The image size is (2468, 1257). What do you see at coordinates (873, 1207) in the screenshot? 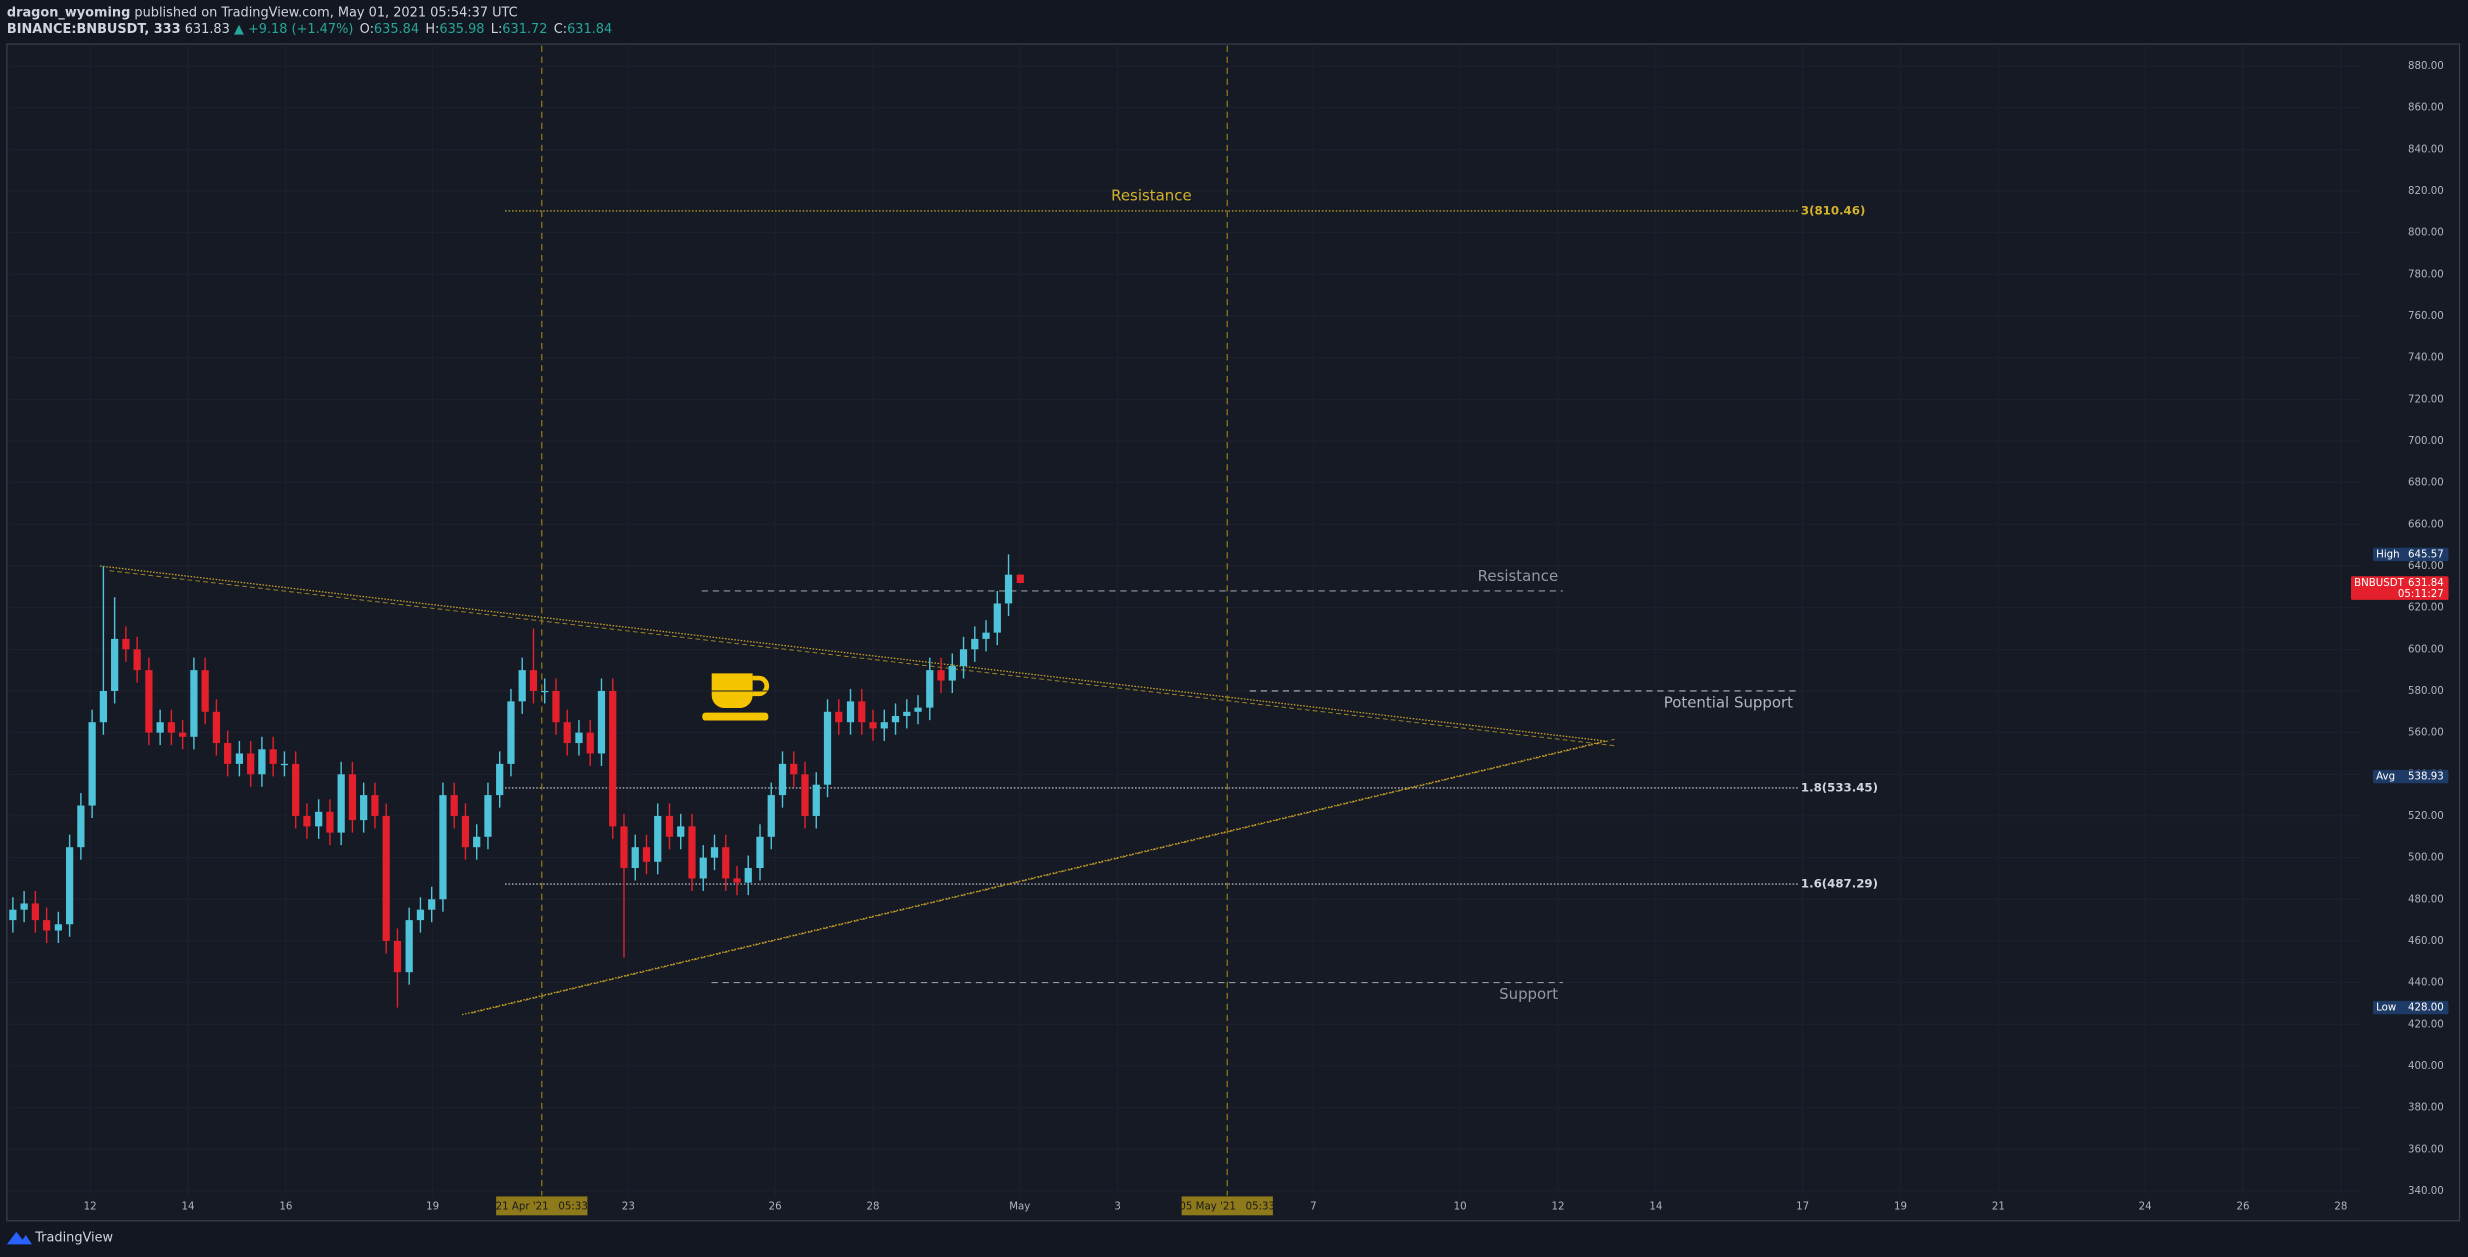
I see `x-tick-label: 28` at bounding box center [873, 1207].